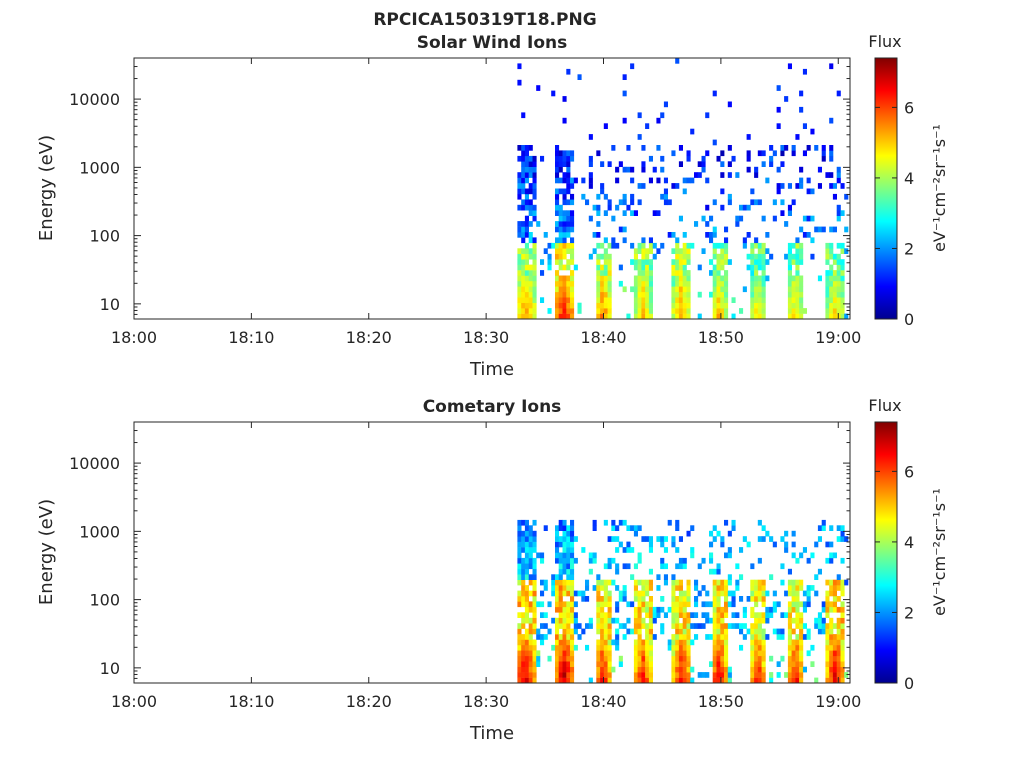 This screenshot has height=768, width=1024. I want to click on x-tick-label: 18:00, so click(134, 701).